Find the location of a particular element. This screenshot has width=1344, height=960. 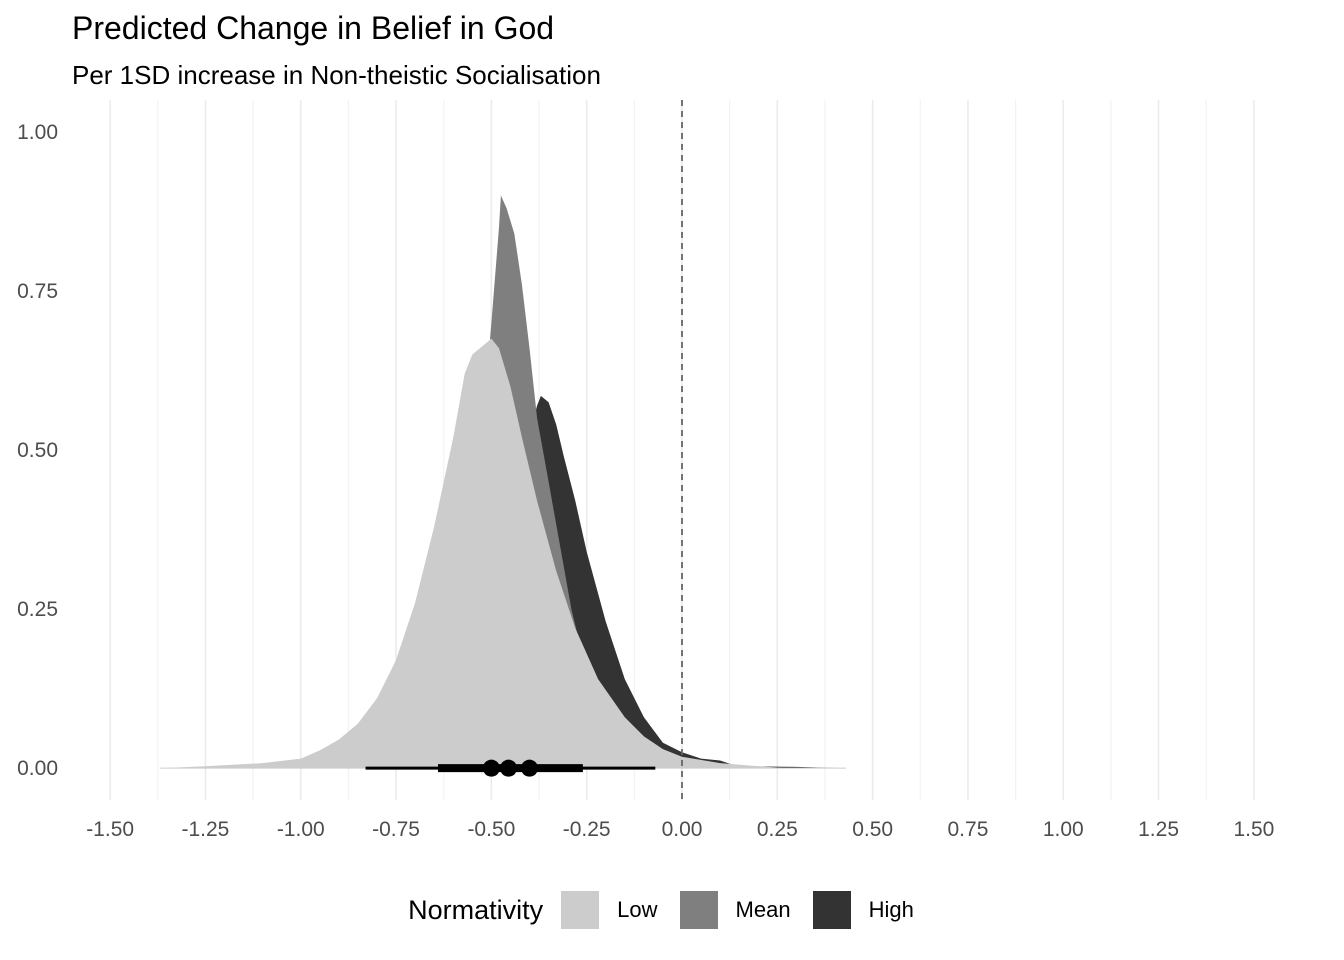

x-tick-label: -1.50 is located at coordinates (110, 829).